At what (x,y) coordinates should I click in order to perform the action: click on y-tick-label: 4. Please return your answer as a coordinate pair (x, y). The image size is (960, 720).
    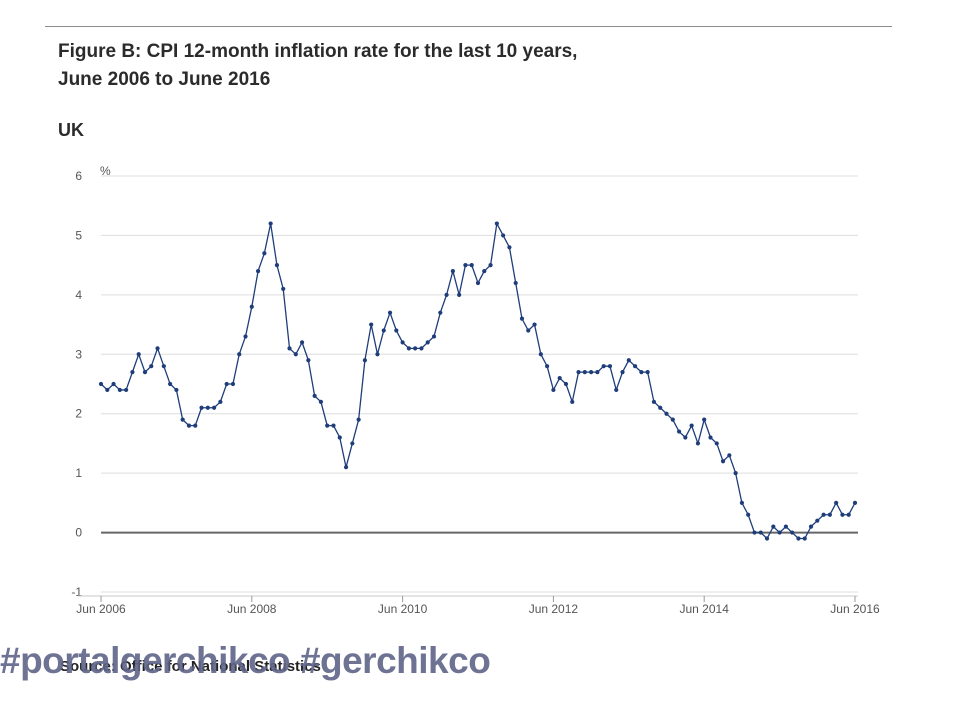
    Looking at the image, I should click on (78, 295).